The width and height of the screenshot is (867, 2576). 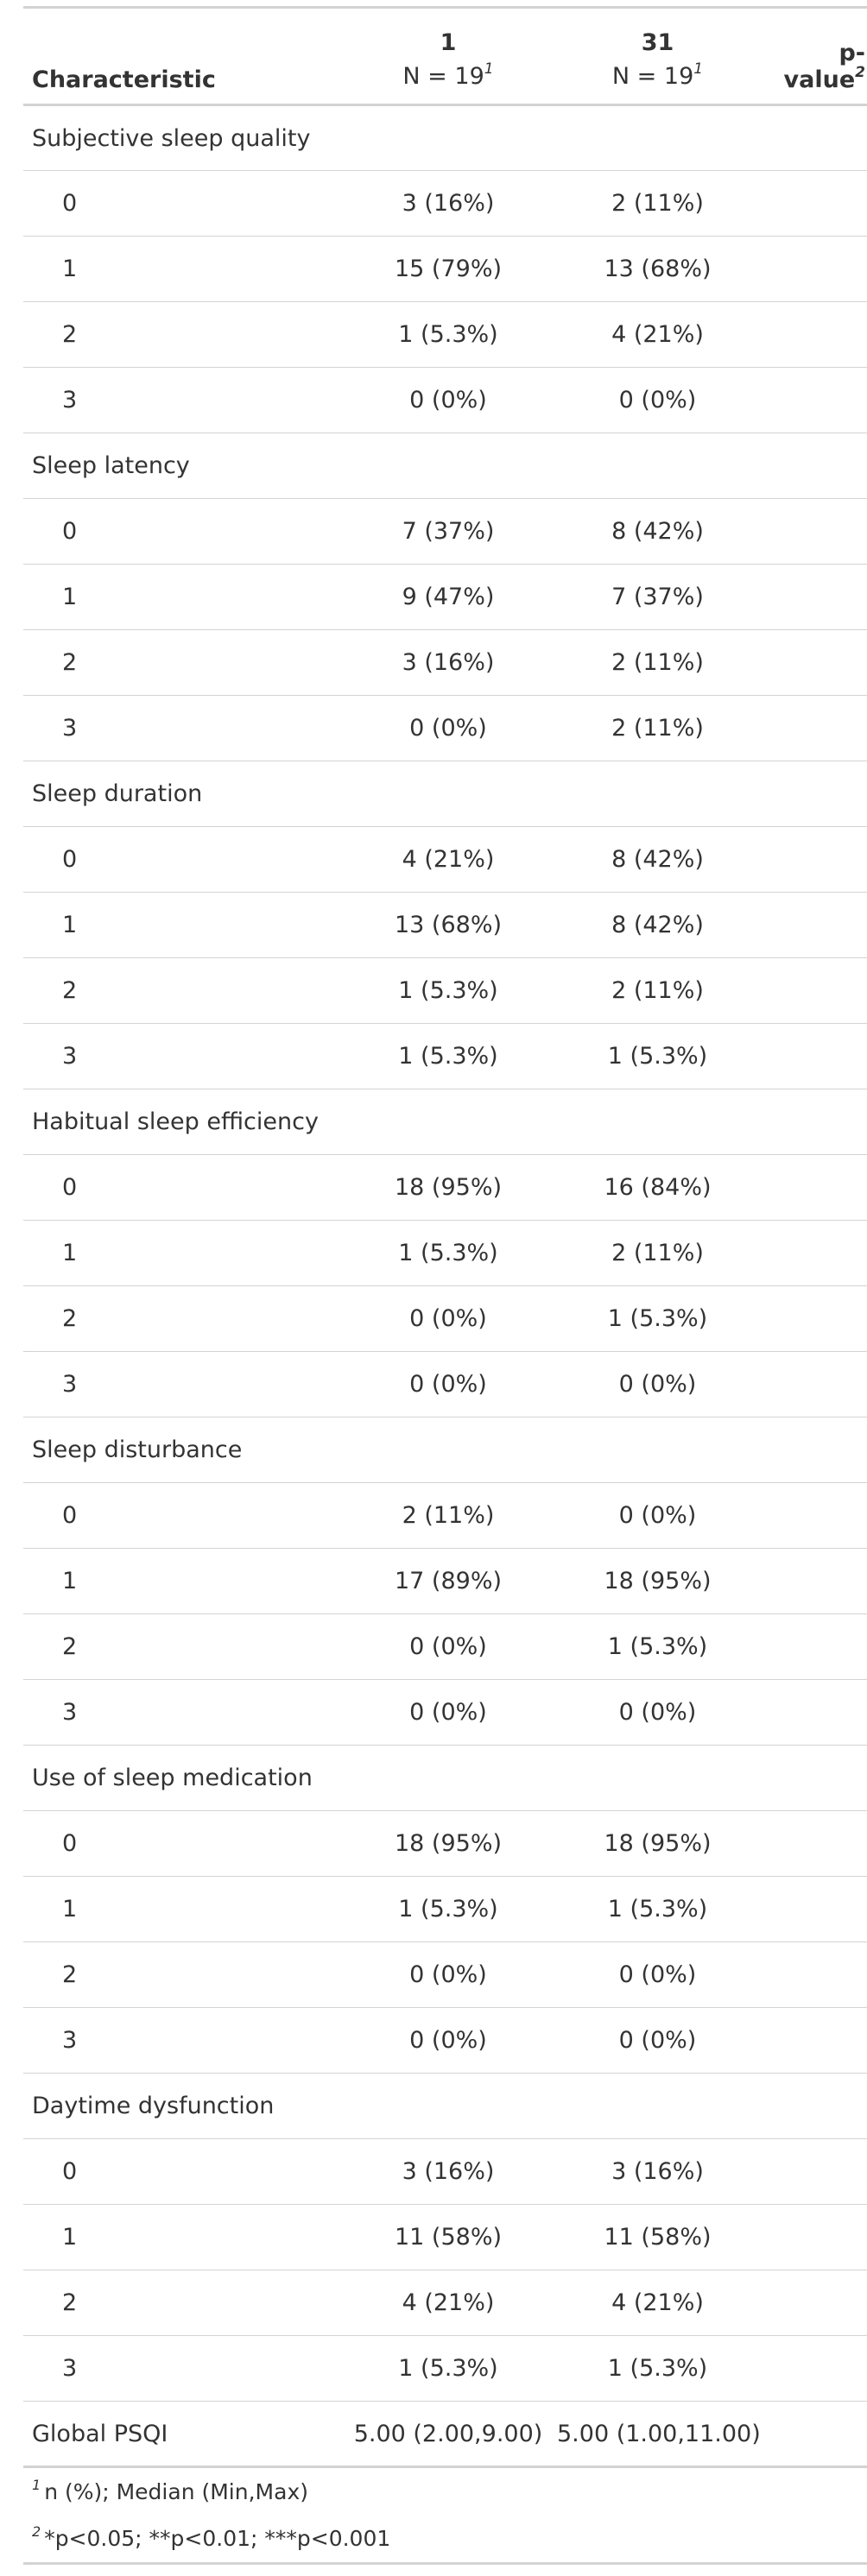 I want to click on footnote-row: 2 *p<0.05; **p<0.01; ***p<0.001, so click(x=445, y=2540).